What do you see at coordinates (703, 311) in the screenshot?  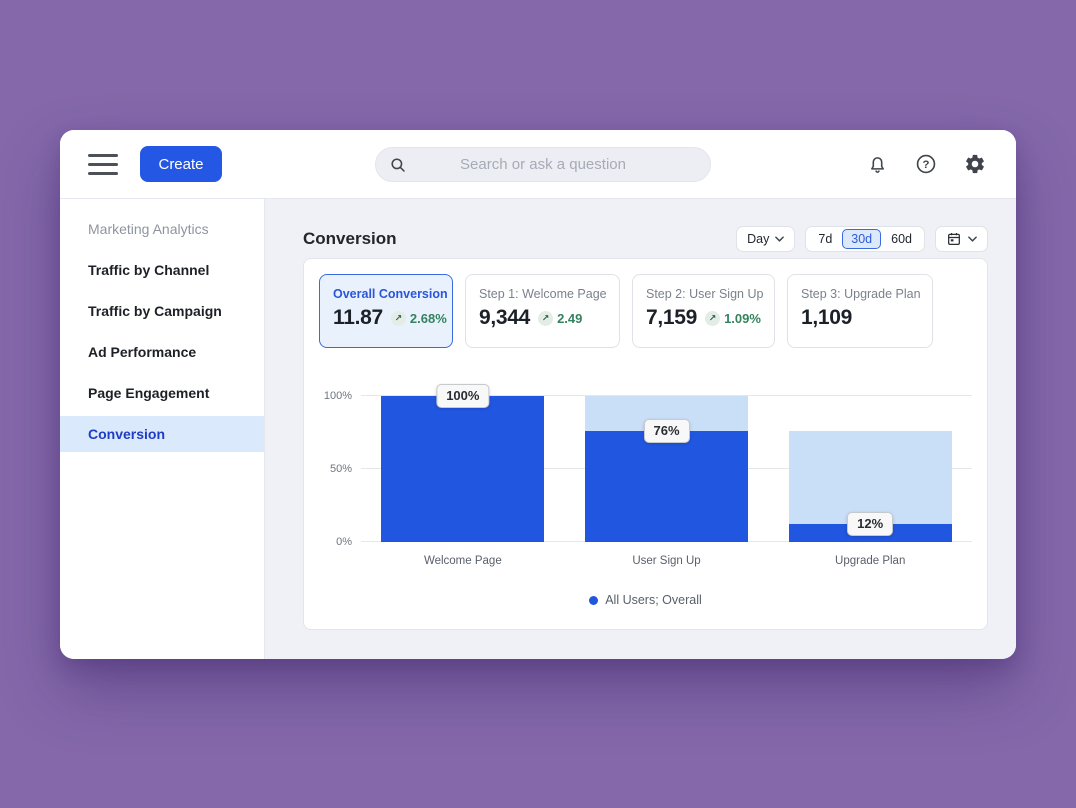 I see `metric-card-step2-user-sign-up: Step 2: User Sign Up 7,159 ↗ 1.09%` at bounding box center [703, 311].